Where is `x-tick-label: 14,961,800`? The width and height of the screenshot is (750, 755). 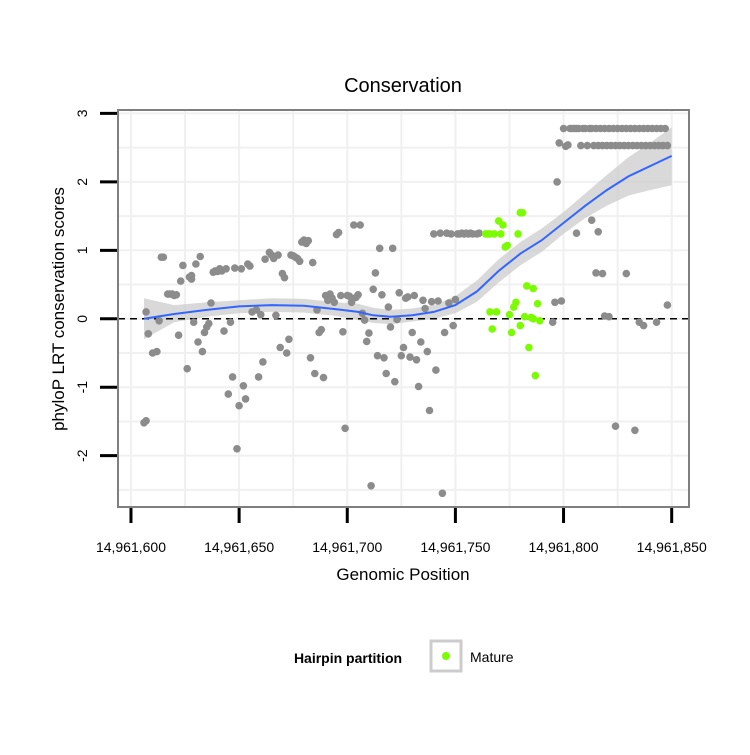
x-tick-label: 14,961,800 is located at coordinates (564, 547).